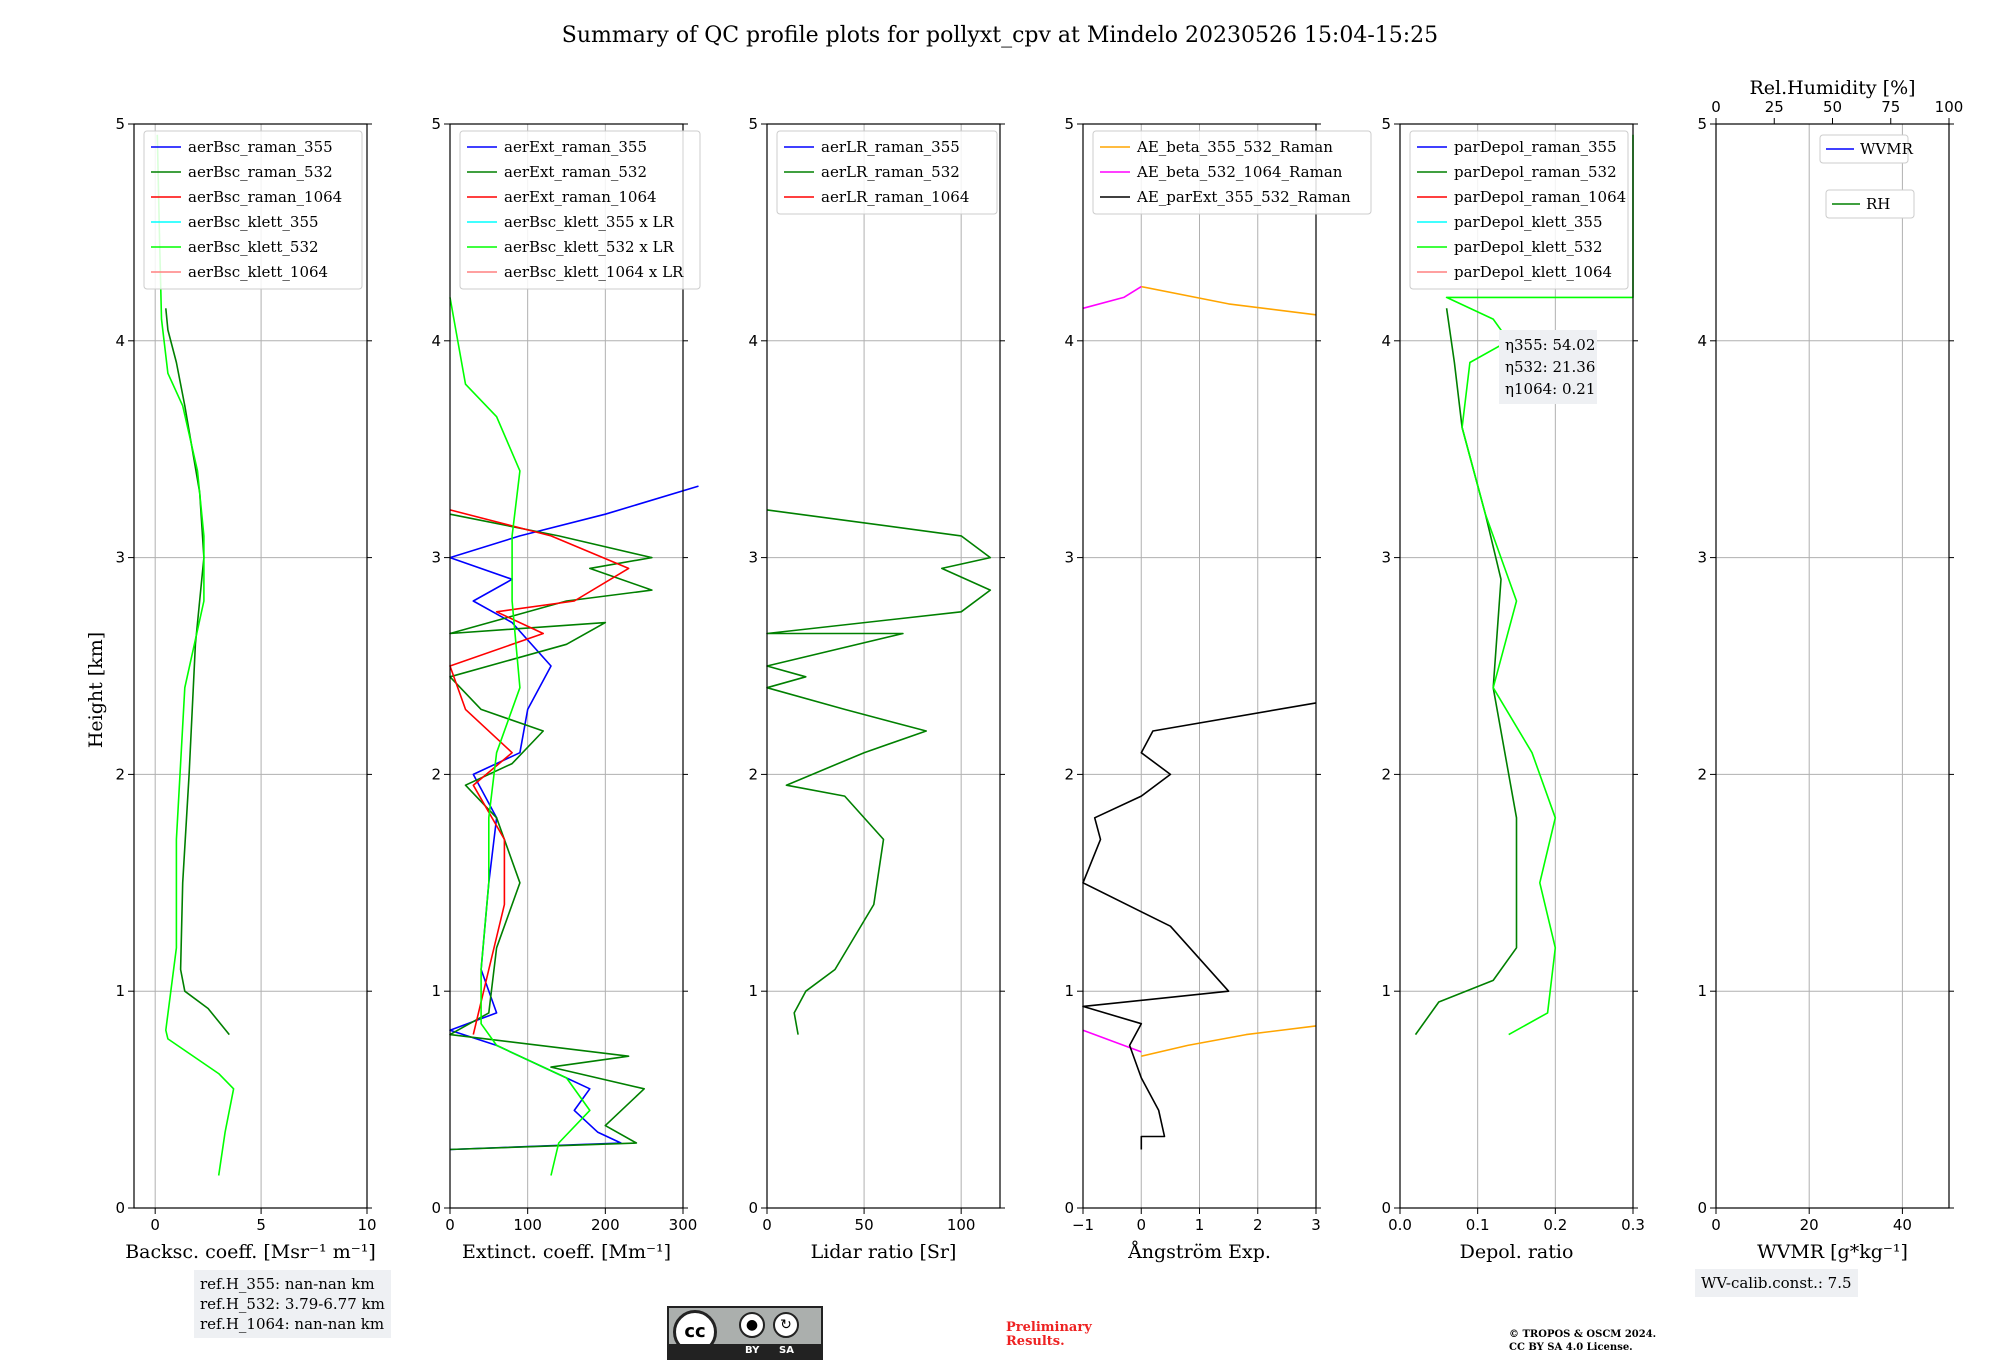  What do you see at coordinates (1535, 147) in the screenshot?
I see `legend-entry: parDepol_raman_355` at bounding box center [1535, 147].